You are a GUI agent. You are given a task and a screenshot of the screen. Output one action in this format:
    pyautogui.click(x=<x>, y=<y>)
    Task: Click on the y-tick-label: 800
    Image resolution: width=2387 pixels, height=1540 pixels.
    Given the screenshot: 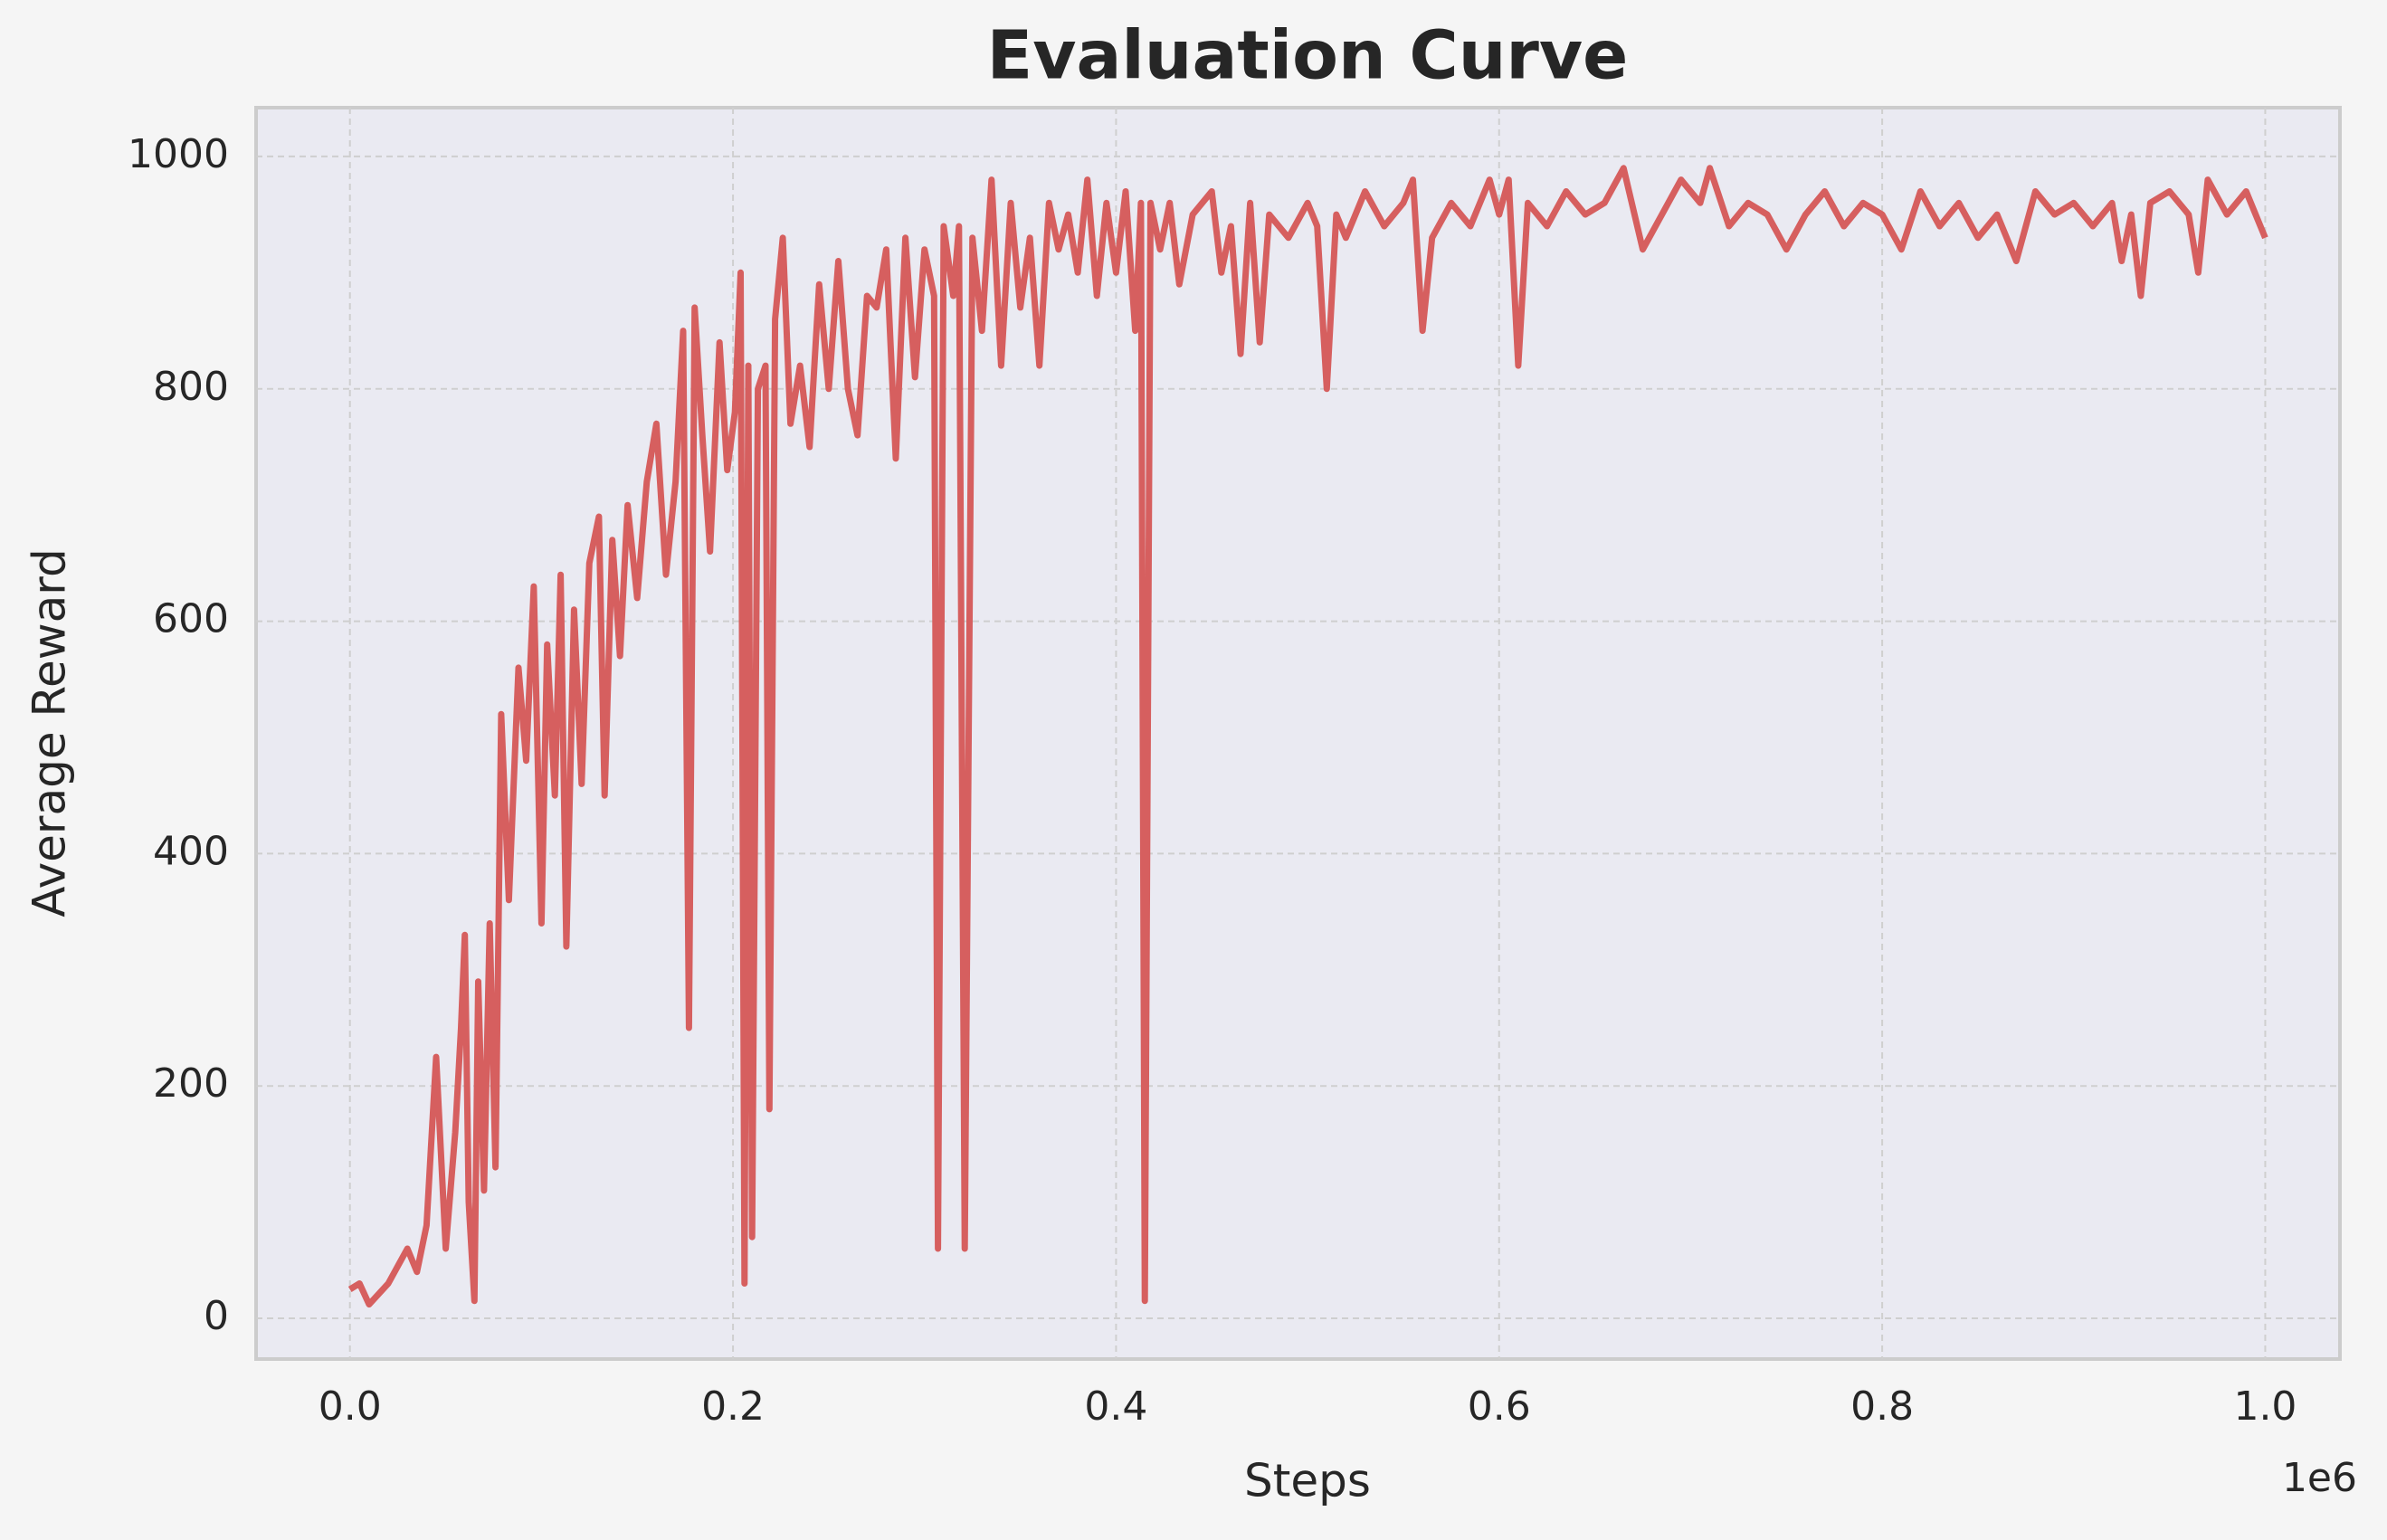 What is the action you would take?
    pyautogui.click(x=191, y=387)
    